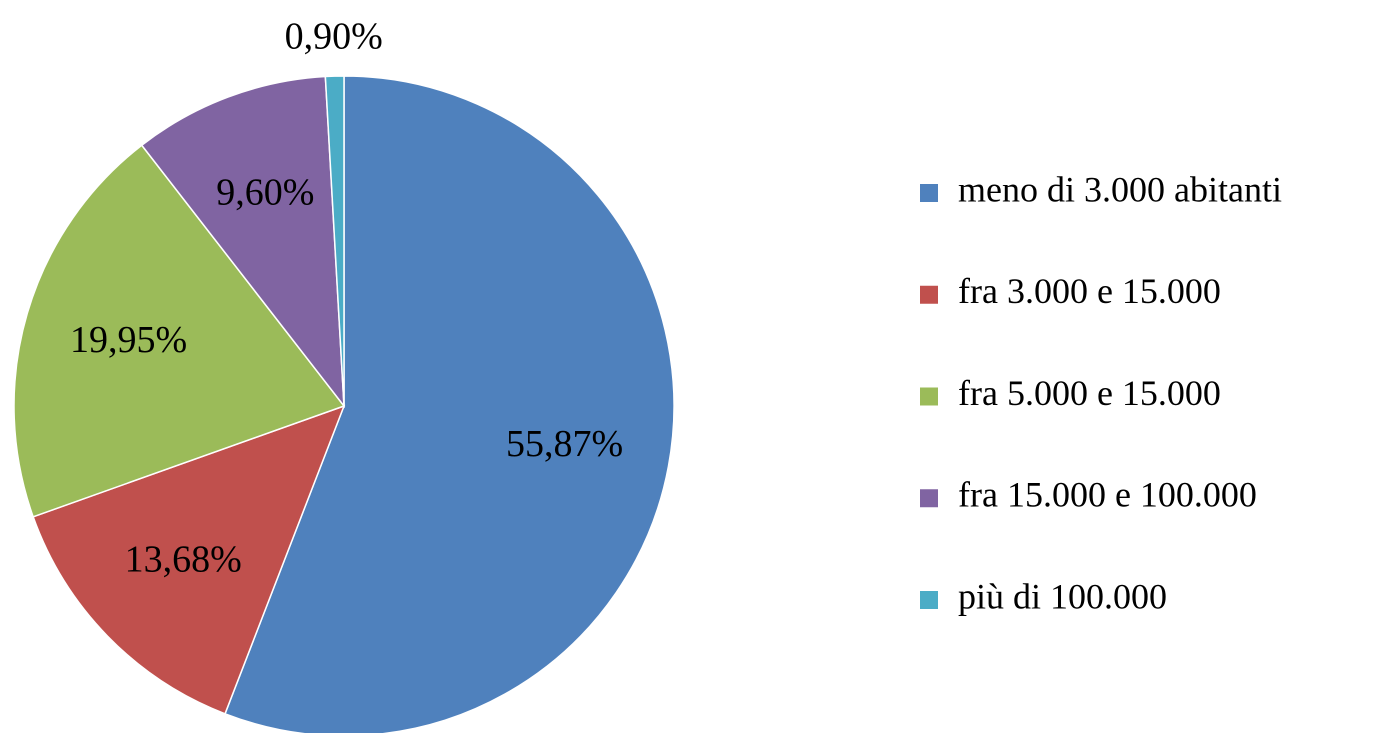 Image resolution: width=1393 pixels, height=733 pixels. Describe the element at coordinates (183, 559) in the screenshot. I see `data-label: 13,68%` at that location.